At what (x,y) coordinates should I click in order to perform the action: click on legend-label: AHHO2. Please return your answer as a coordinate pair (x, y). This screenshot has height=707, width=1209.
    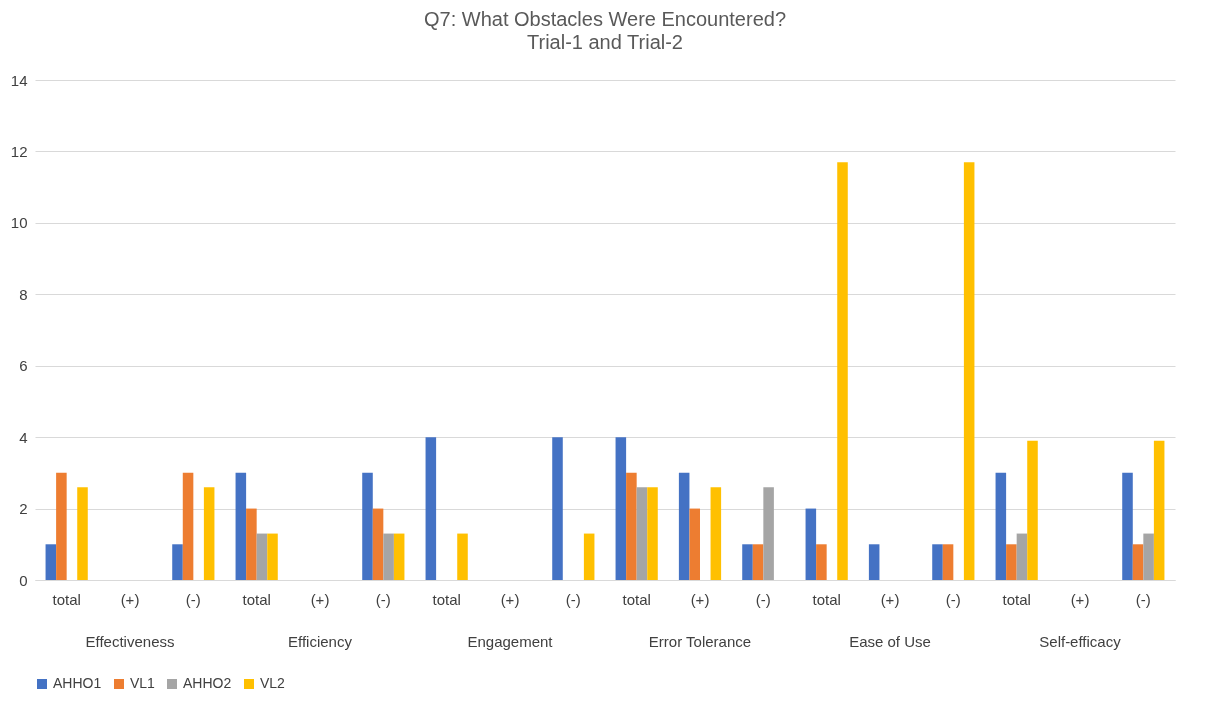
    Looking at the image, I should click on (207, 683).